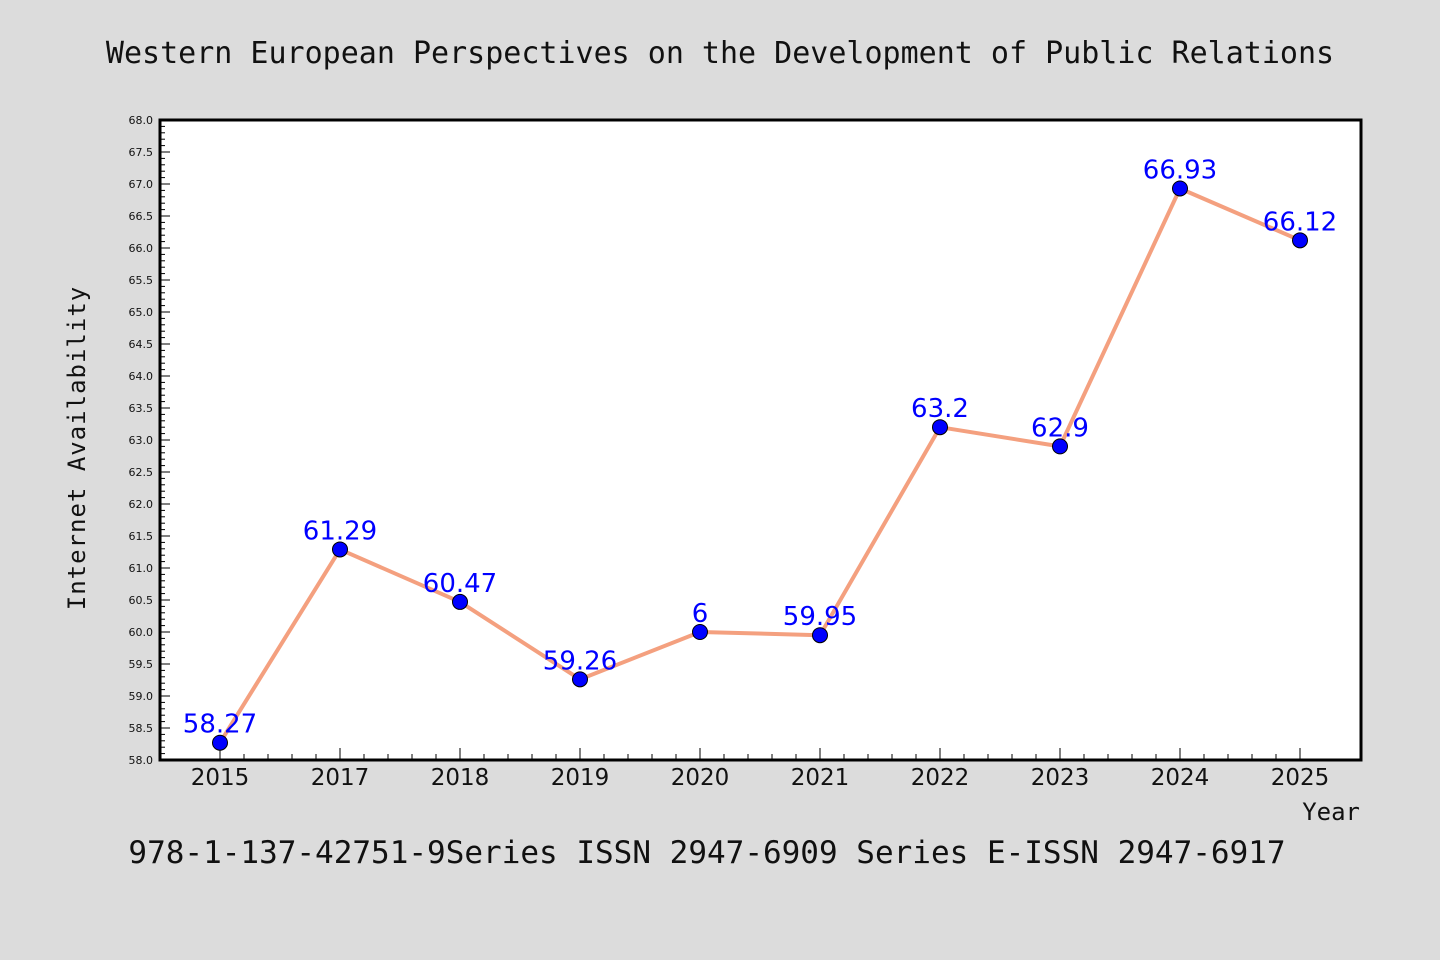 The image size is (1440, 960). I want to click on y-tick-label: 59.5, so click(141, 664).